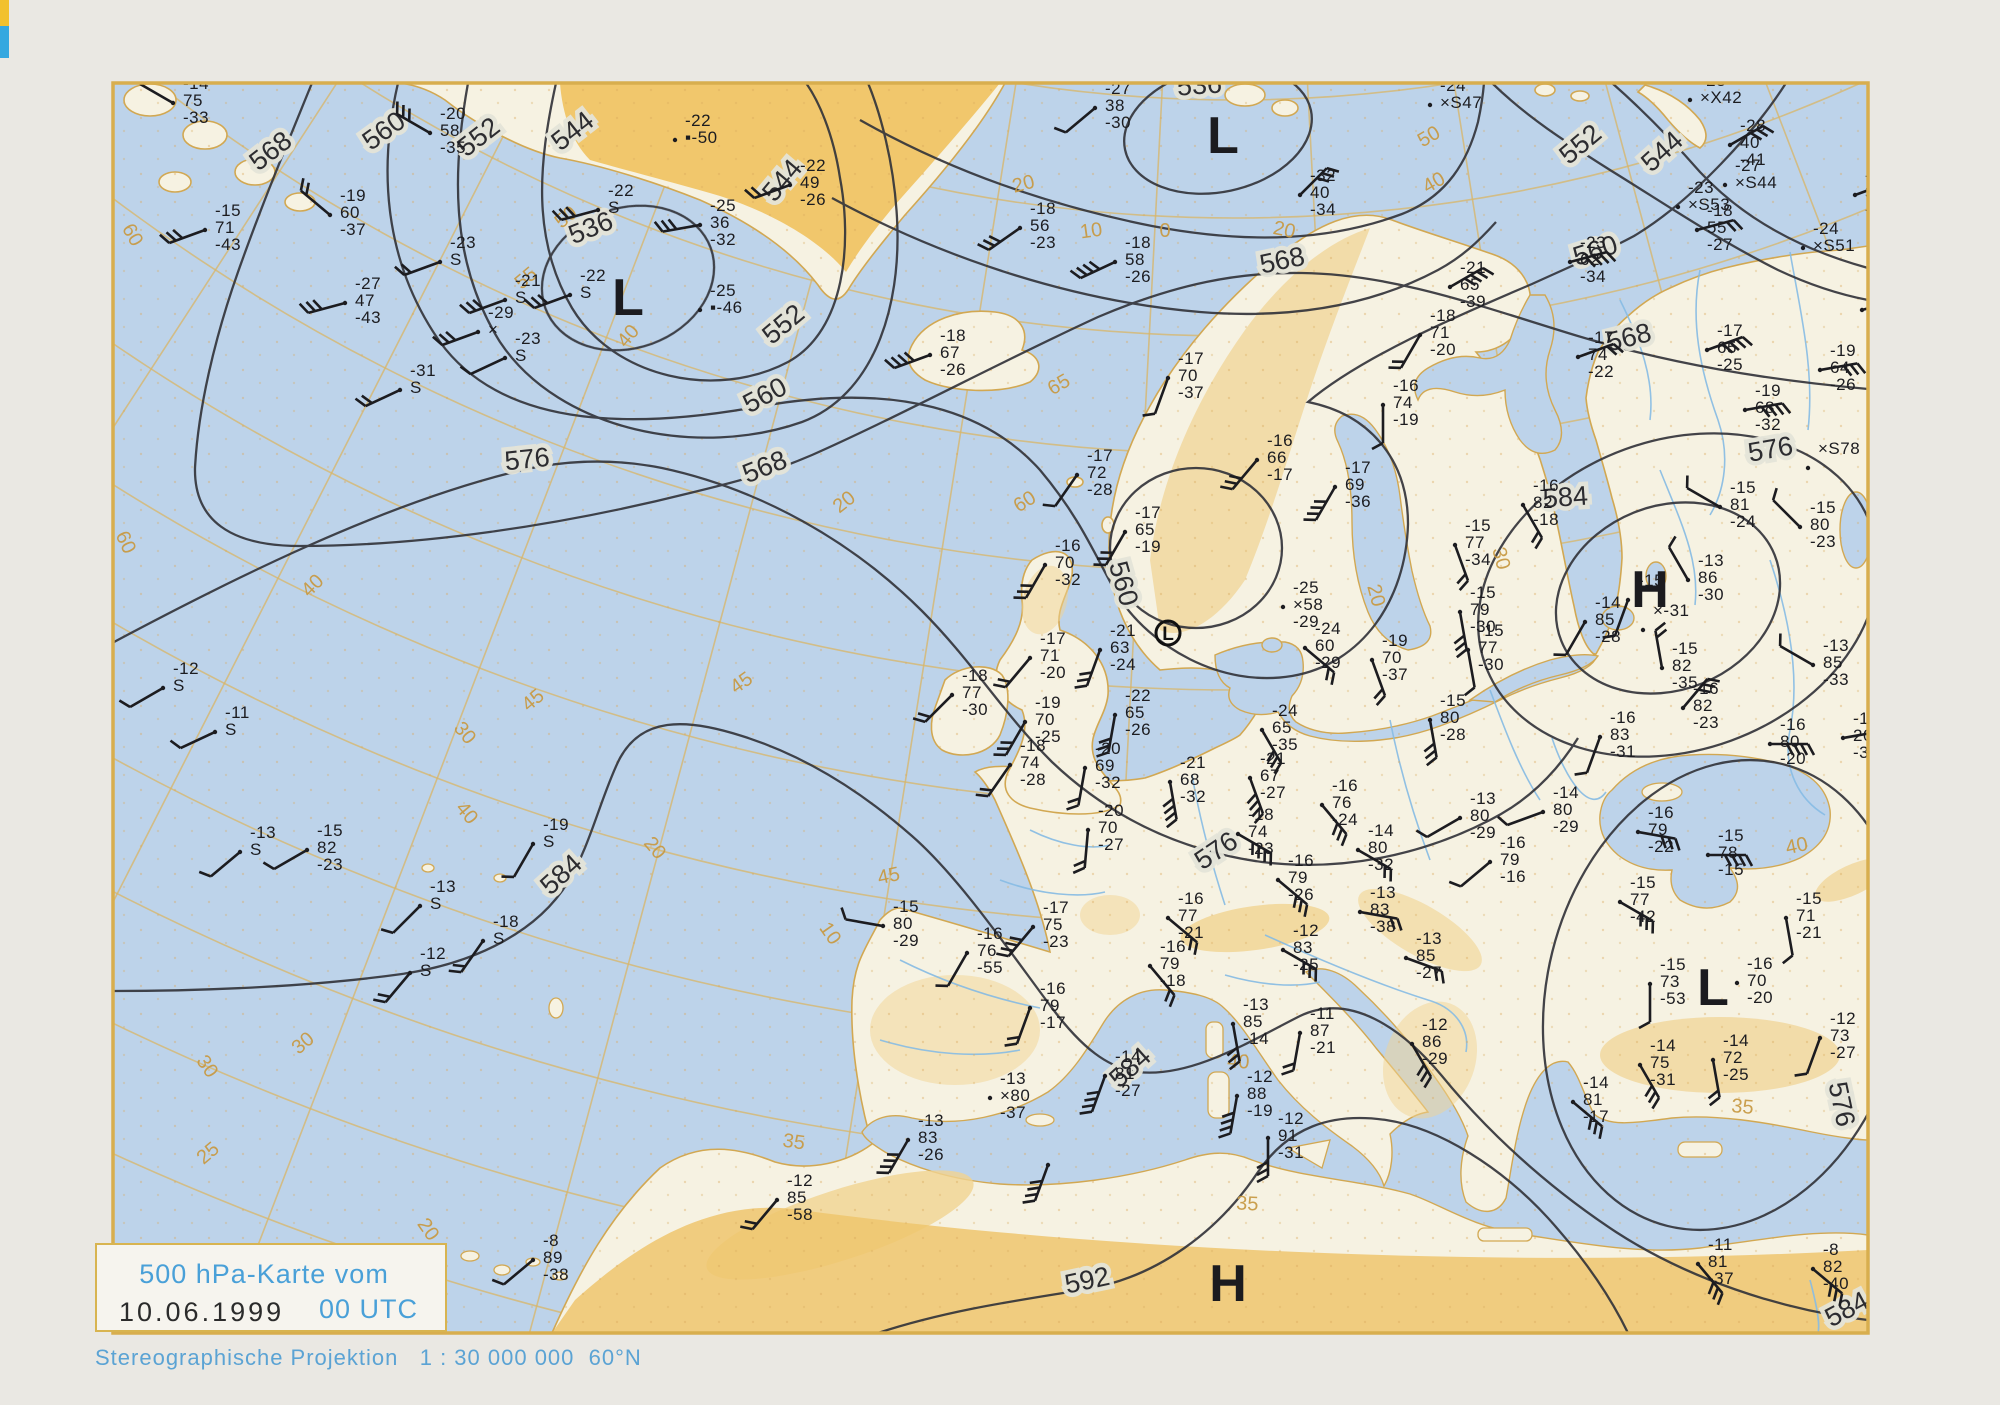 The height and width of the screenshot is (1405, 2000). Describe the element at coordinates (1191, 392) in the screenshot. I see `station-value: -37` at that location.